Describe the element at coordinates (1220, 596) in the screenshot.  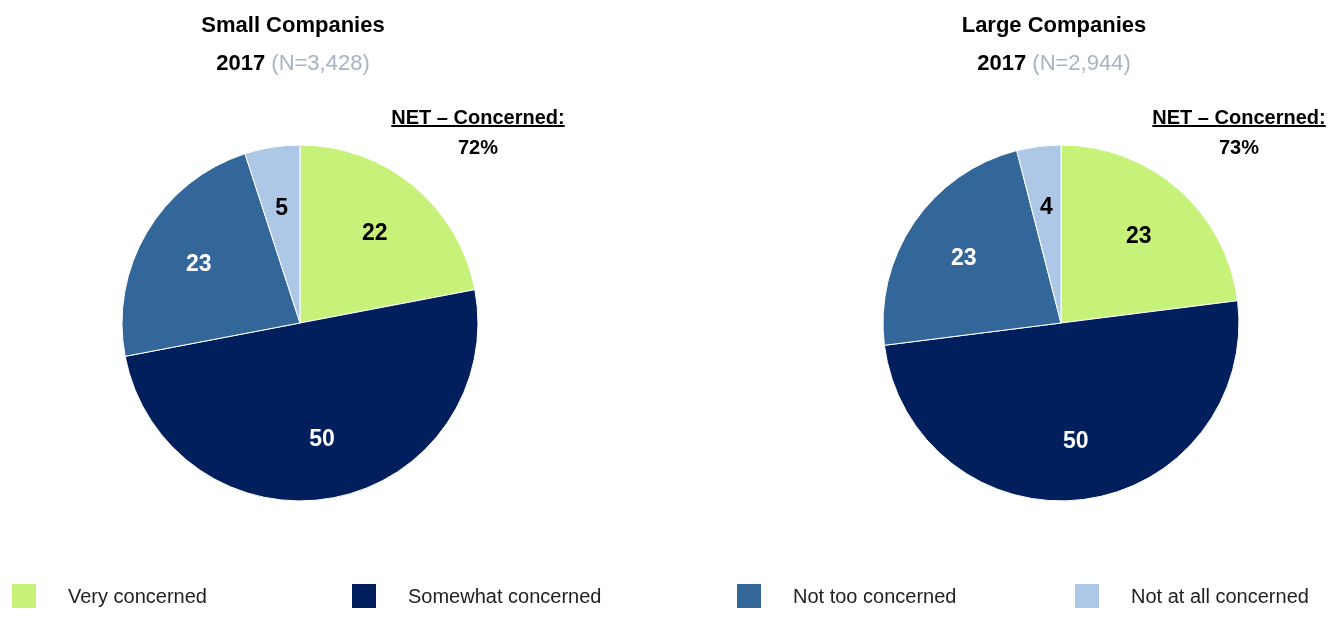
I see `legend-label: Not at all concerned` at that location.